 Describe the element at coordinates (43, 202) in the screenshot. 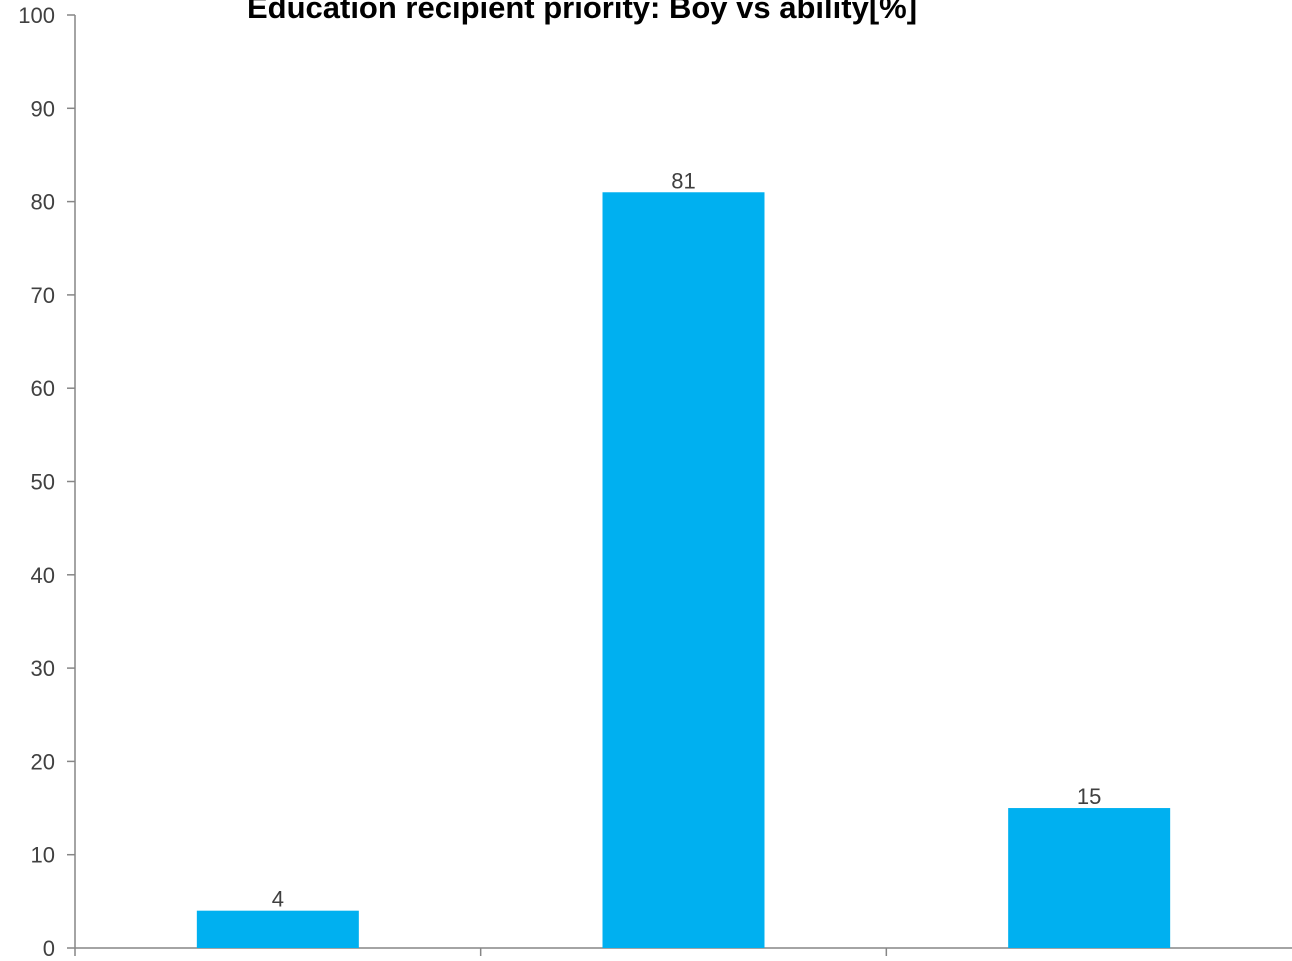

I see `y-tick-label: 80` at that location.